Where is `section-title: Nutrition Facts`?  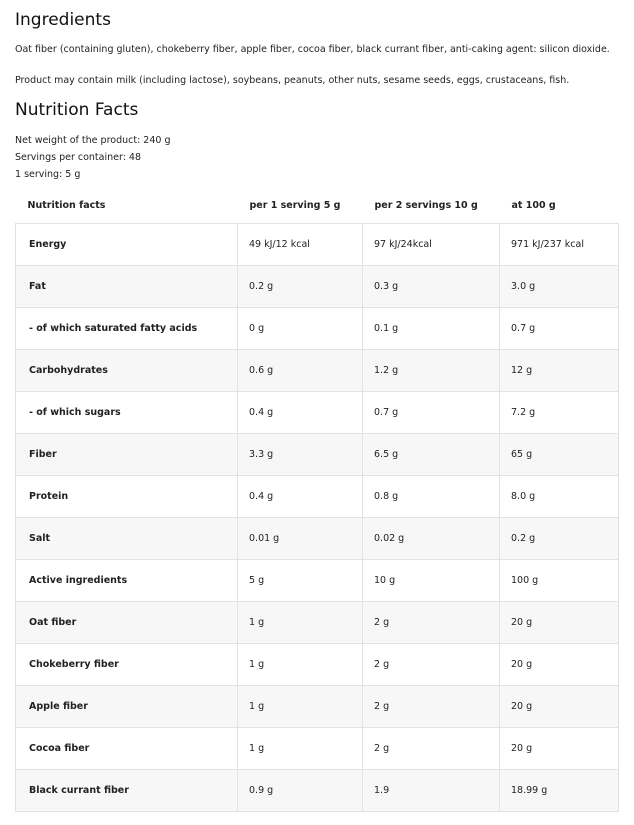
section-title: Nutrition Facts is located at coordinates (77, 110).